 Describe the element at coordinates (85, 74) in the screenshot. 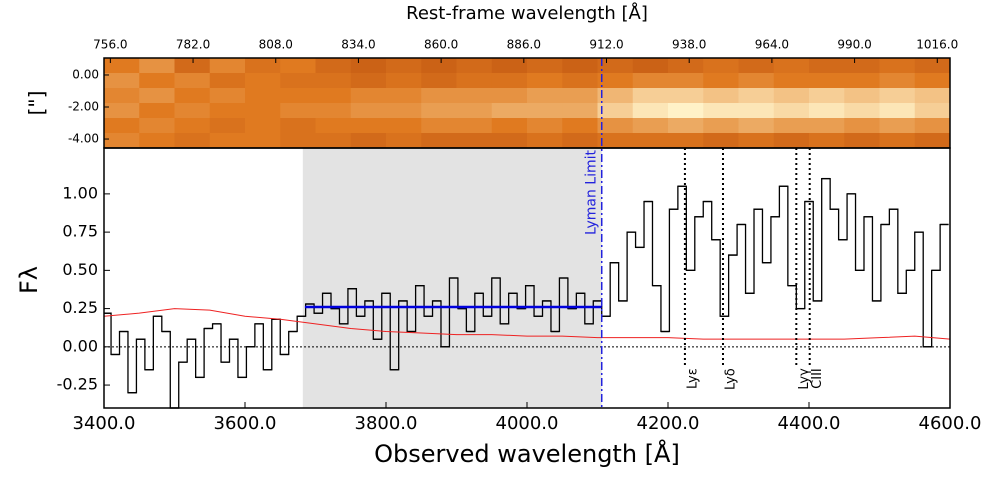

I see `image-y-tick-label: 0.00` at that location.